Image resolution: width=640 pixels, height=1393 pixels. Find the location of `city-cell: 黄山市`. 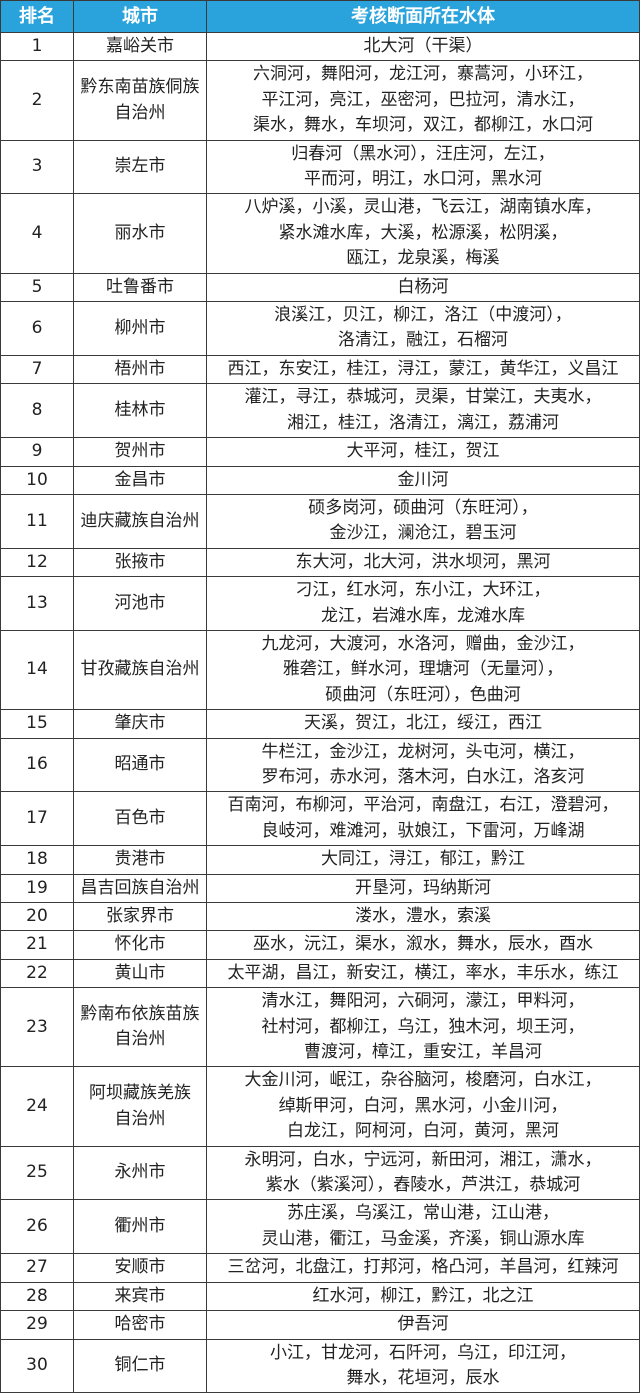

city-cell: 黄山市 is located at coordinates (140, 973).